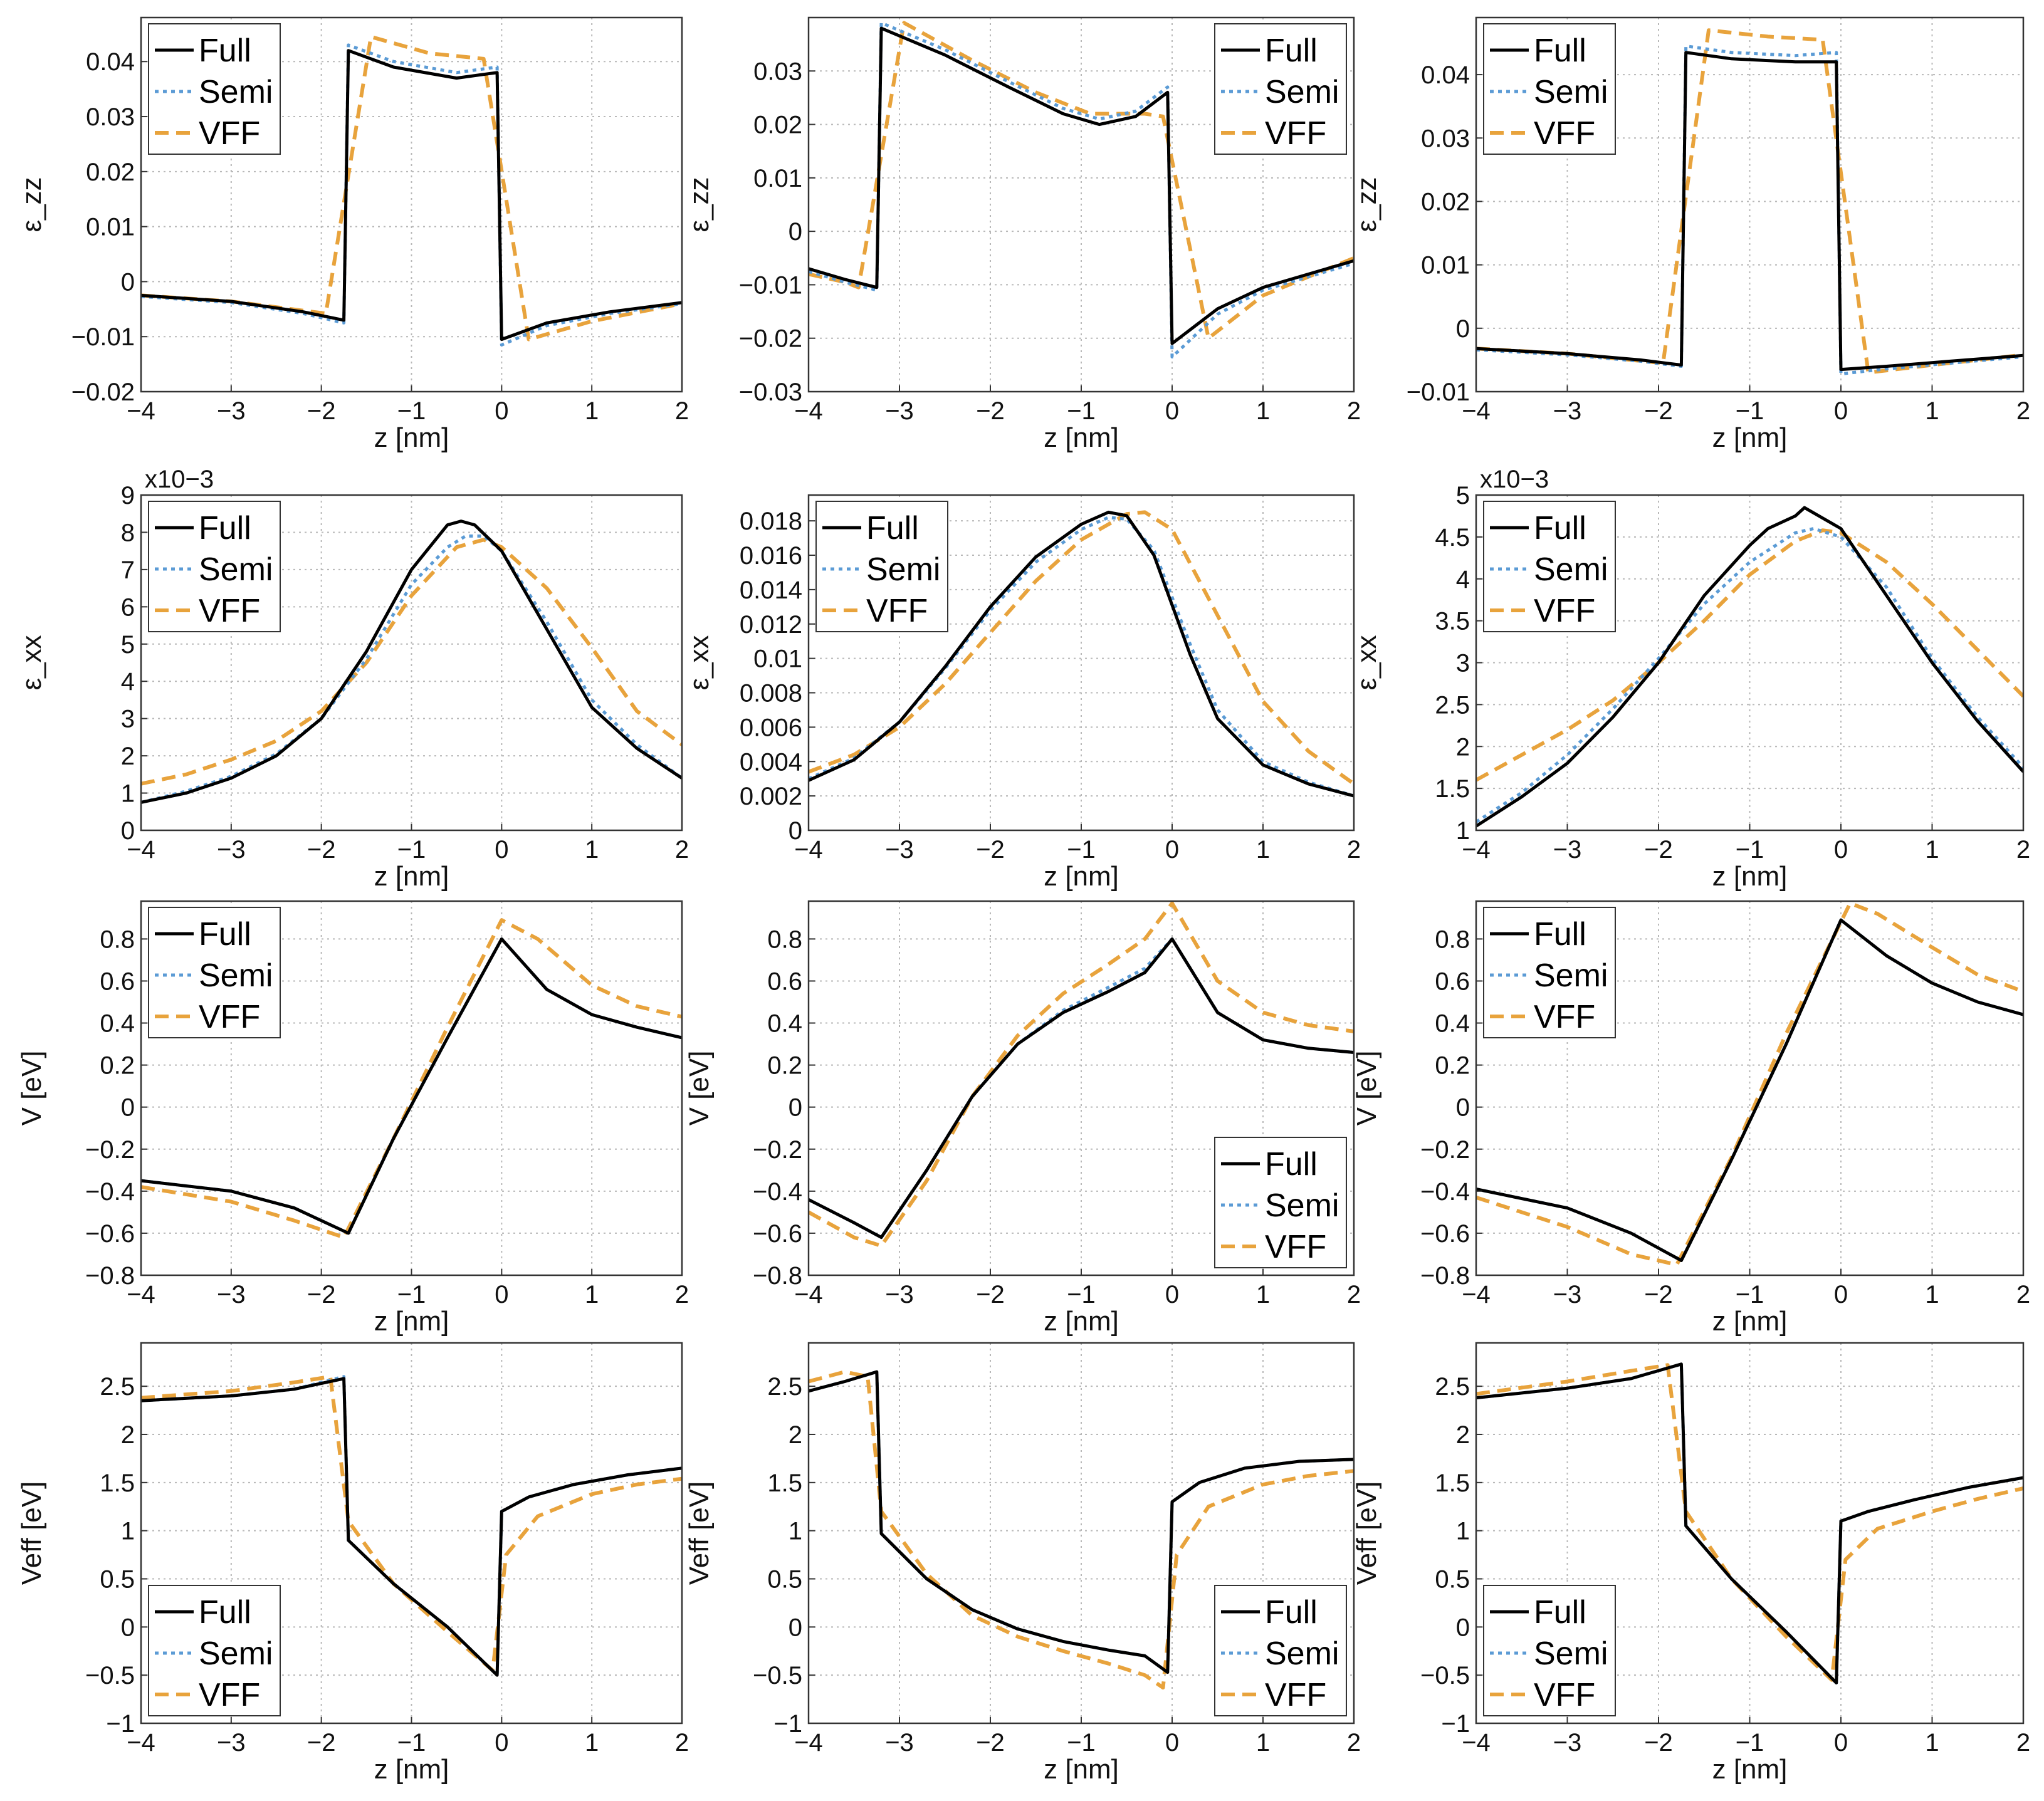  Describe the element at coordinates (110, 172) in the screenshot. I see `y-tick-label: 0.02` at that location.